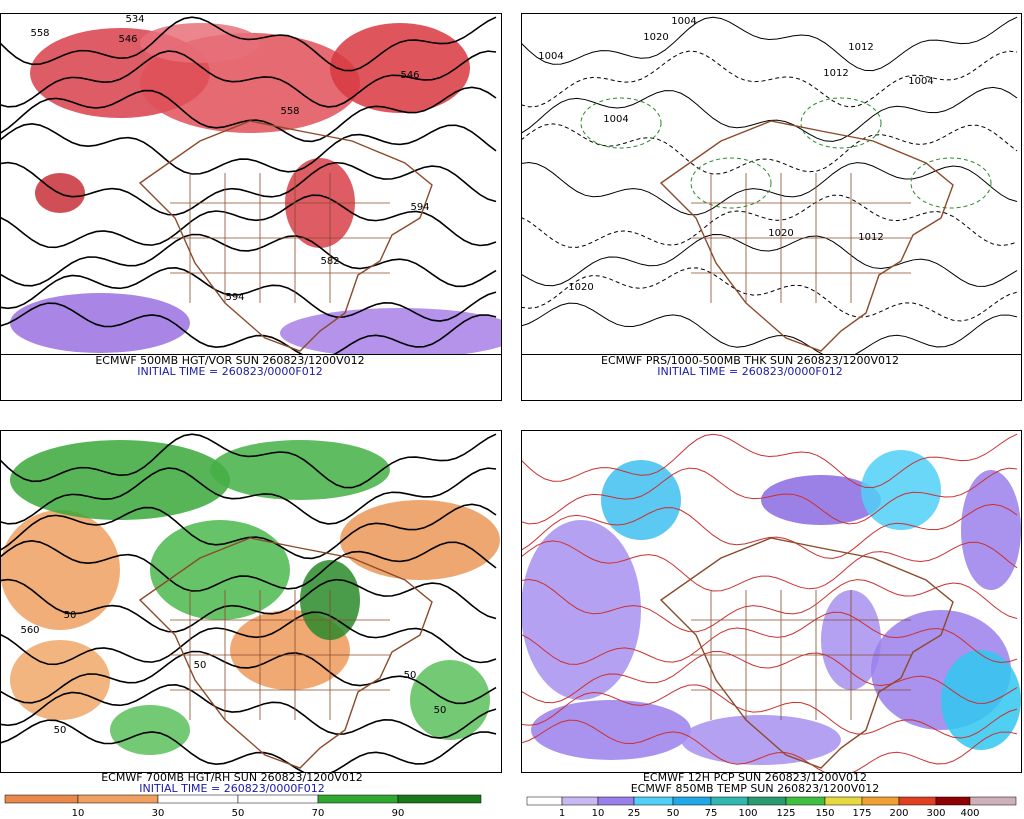 The height and width of the screenshot is (819, 1024). Describe the element at coordinates (935, 813) in the screenshot. I see `colorbar-label: 300` at that location.